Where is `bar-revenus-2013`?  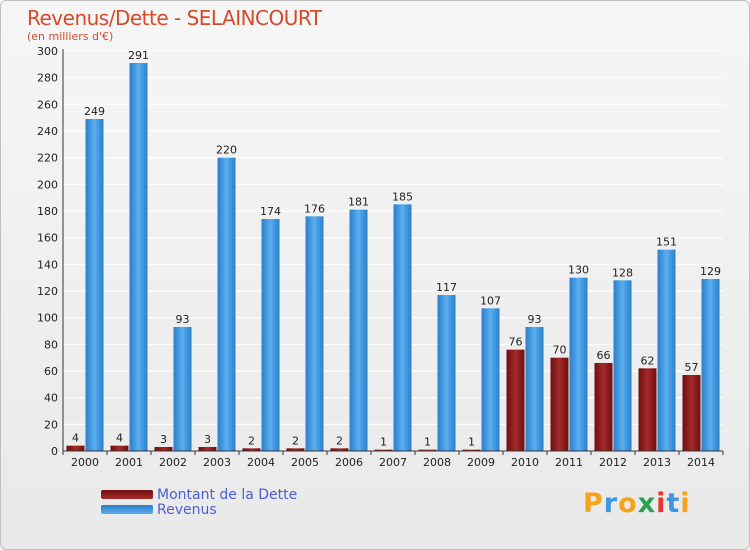 bar-revenus-2013 is located at coordinates (666, 350).